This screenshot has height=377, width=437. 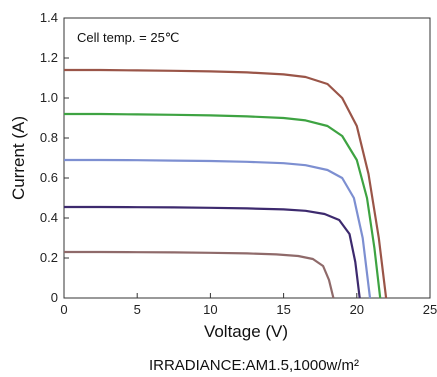 What do you see at coordinates (430, 309) in the screenshot?
I see `x-tick-label: 25` at bounding box center [430, 309].